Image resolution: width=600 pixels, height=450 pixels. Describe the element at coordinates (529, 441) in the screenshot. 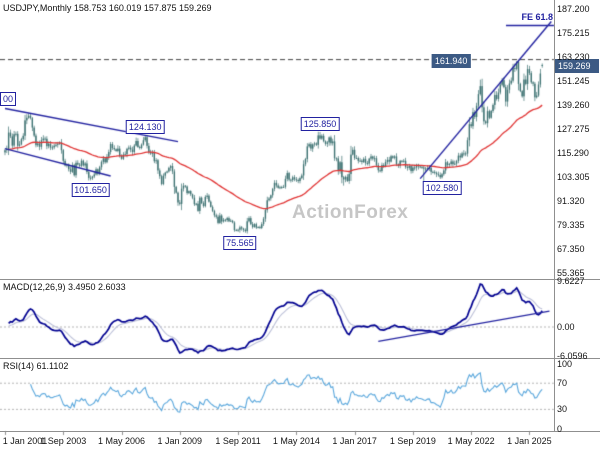

I see `time-axis-label: 1 Jan 2025` at that location.